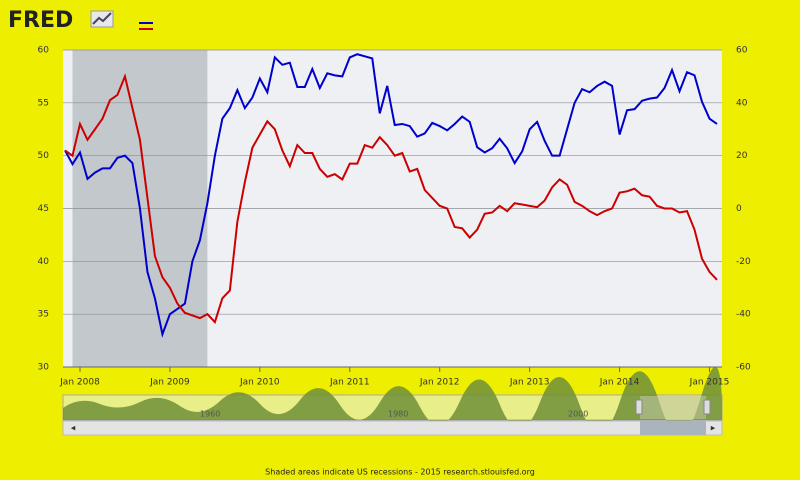  Describe the element at coordinates (79, 383) in the screenshot. I see `x-tick-label: Jan 2008` at that location.